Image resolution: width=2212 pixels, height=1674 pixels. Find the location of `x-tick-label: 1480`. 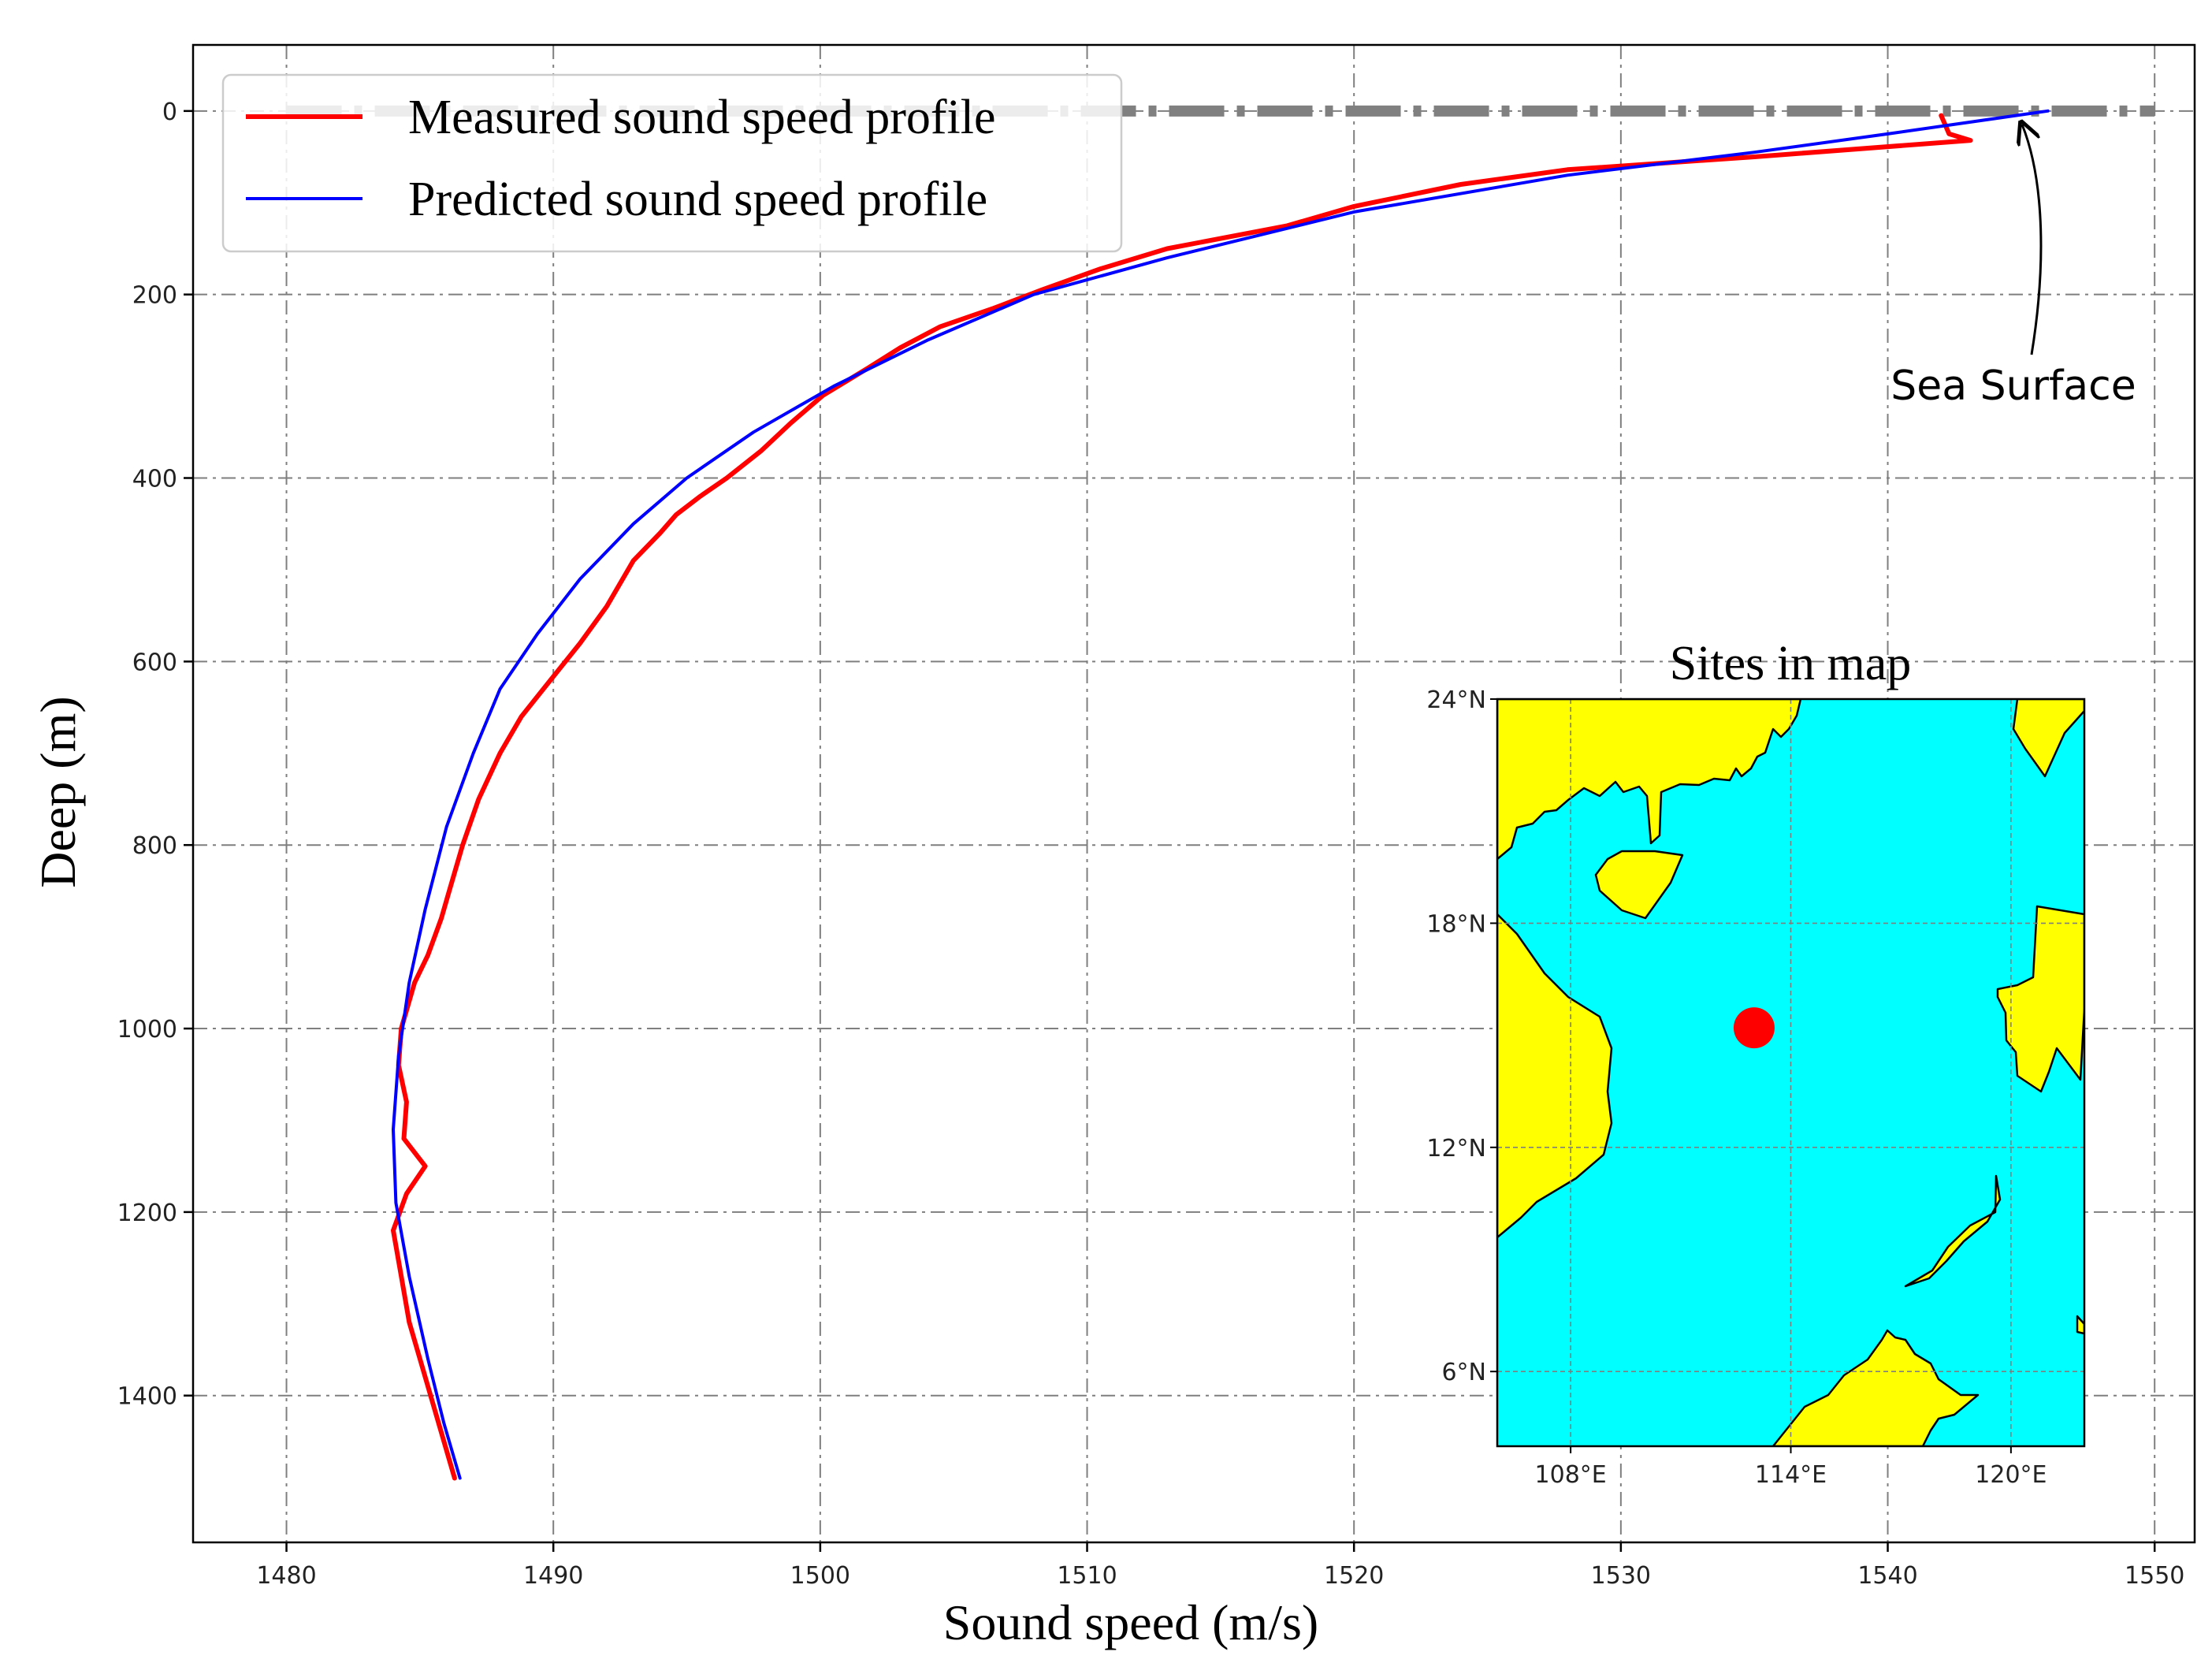

x-tick-label: 1480 is located at coordinates (286, 1576).